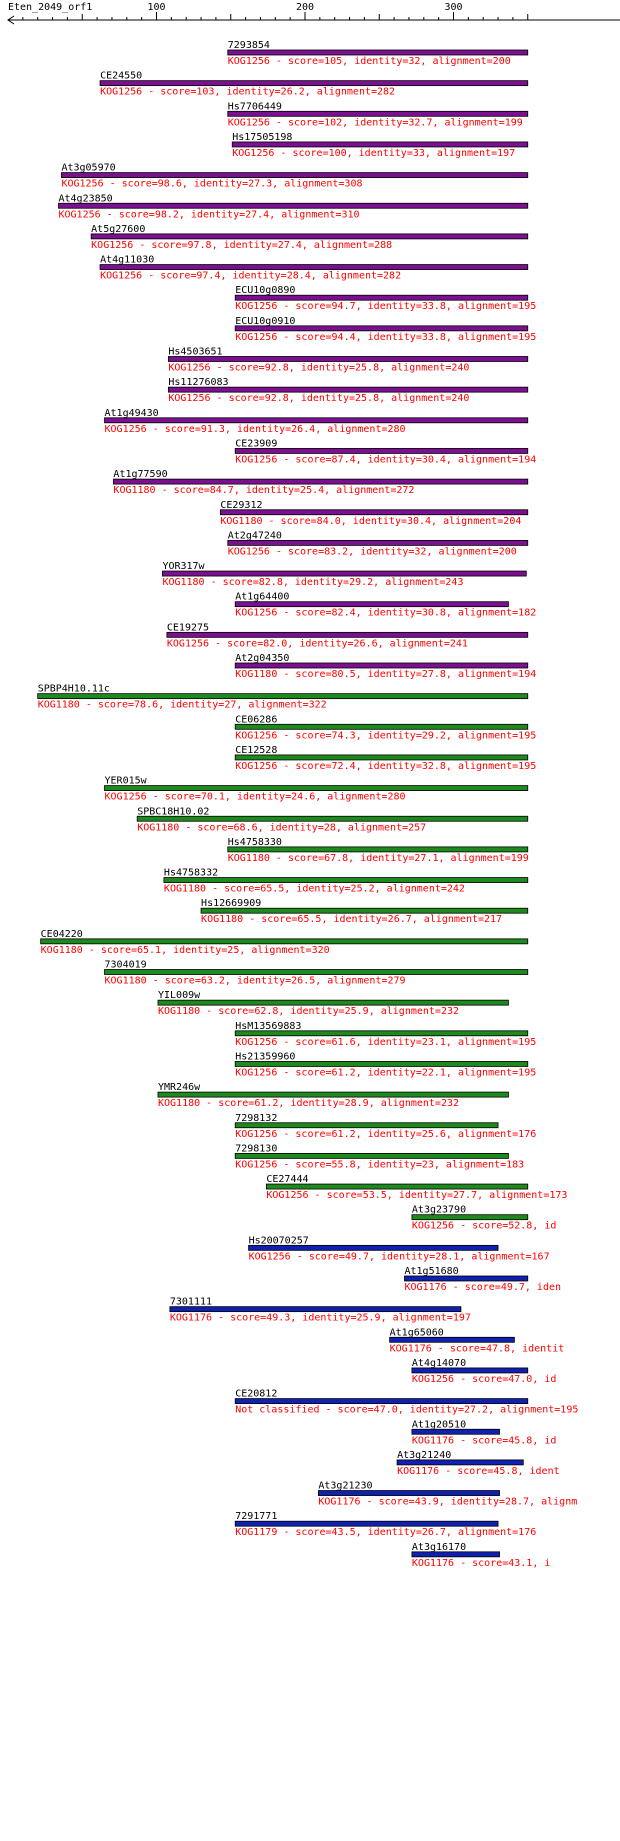 The image size is (620, 1841). What do you see at coordinates (62, 934) in the screenshot?
I see `hit-label: CE04220` at bounding box center [62, 934].